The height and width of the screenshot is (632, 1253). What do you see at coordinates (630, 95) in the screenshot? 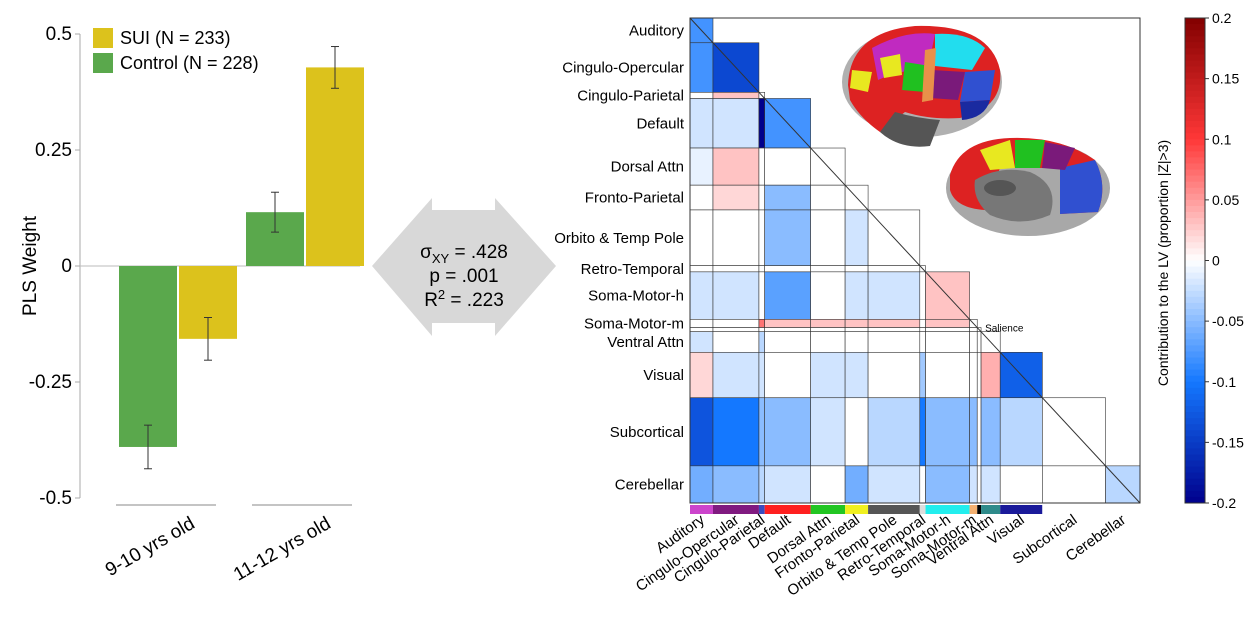
I see `heatmap-row-label: Cingulo-Parietal` at bounding box center [630, 95].